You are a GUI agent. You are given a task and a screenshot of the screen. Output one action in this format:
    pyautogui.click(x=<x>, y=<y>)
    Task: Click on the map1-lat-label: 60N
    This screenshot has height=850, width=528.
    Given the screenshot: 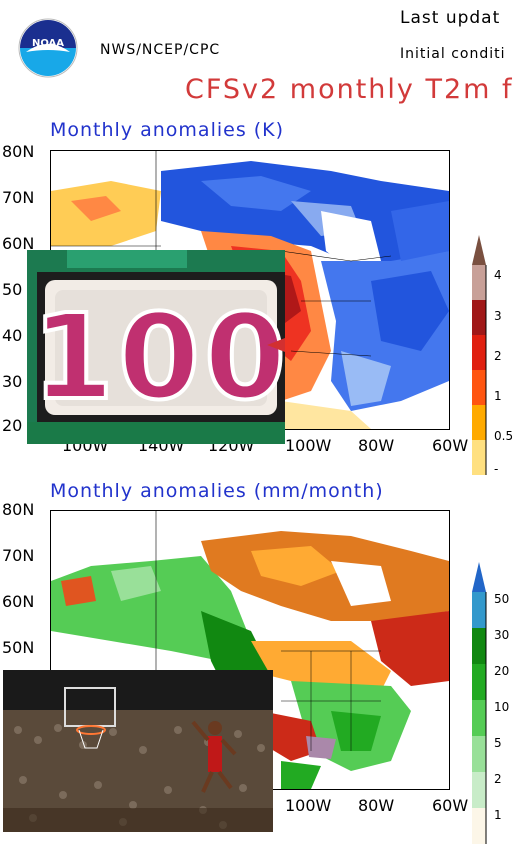 What is the action you would take?
    pyautogui.click(x=18, y=243)
    